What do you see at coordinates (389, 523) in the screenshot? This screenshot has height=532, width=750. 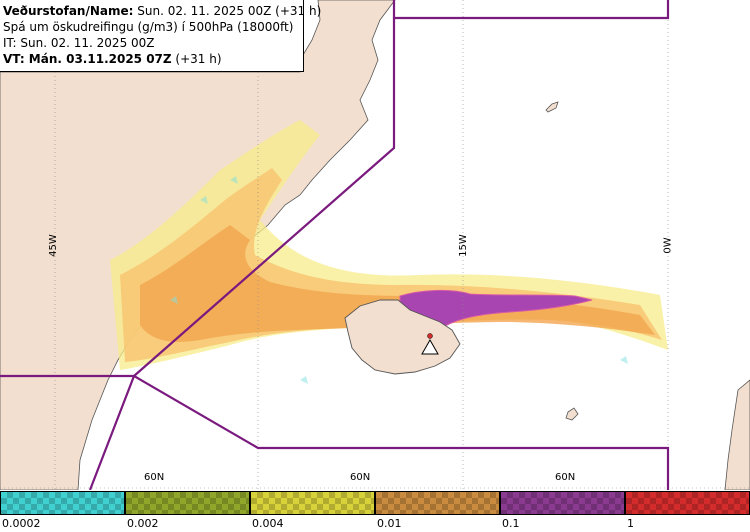 I see `legend-label-4: 0.01` at bounding box center [389, 523].